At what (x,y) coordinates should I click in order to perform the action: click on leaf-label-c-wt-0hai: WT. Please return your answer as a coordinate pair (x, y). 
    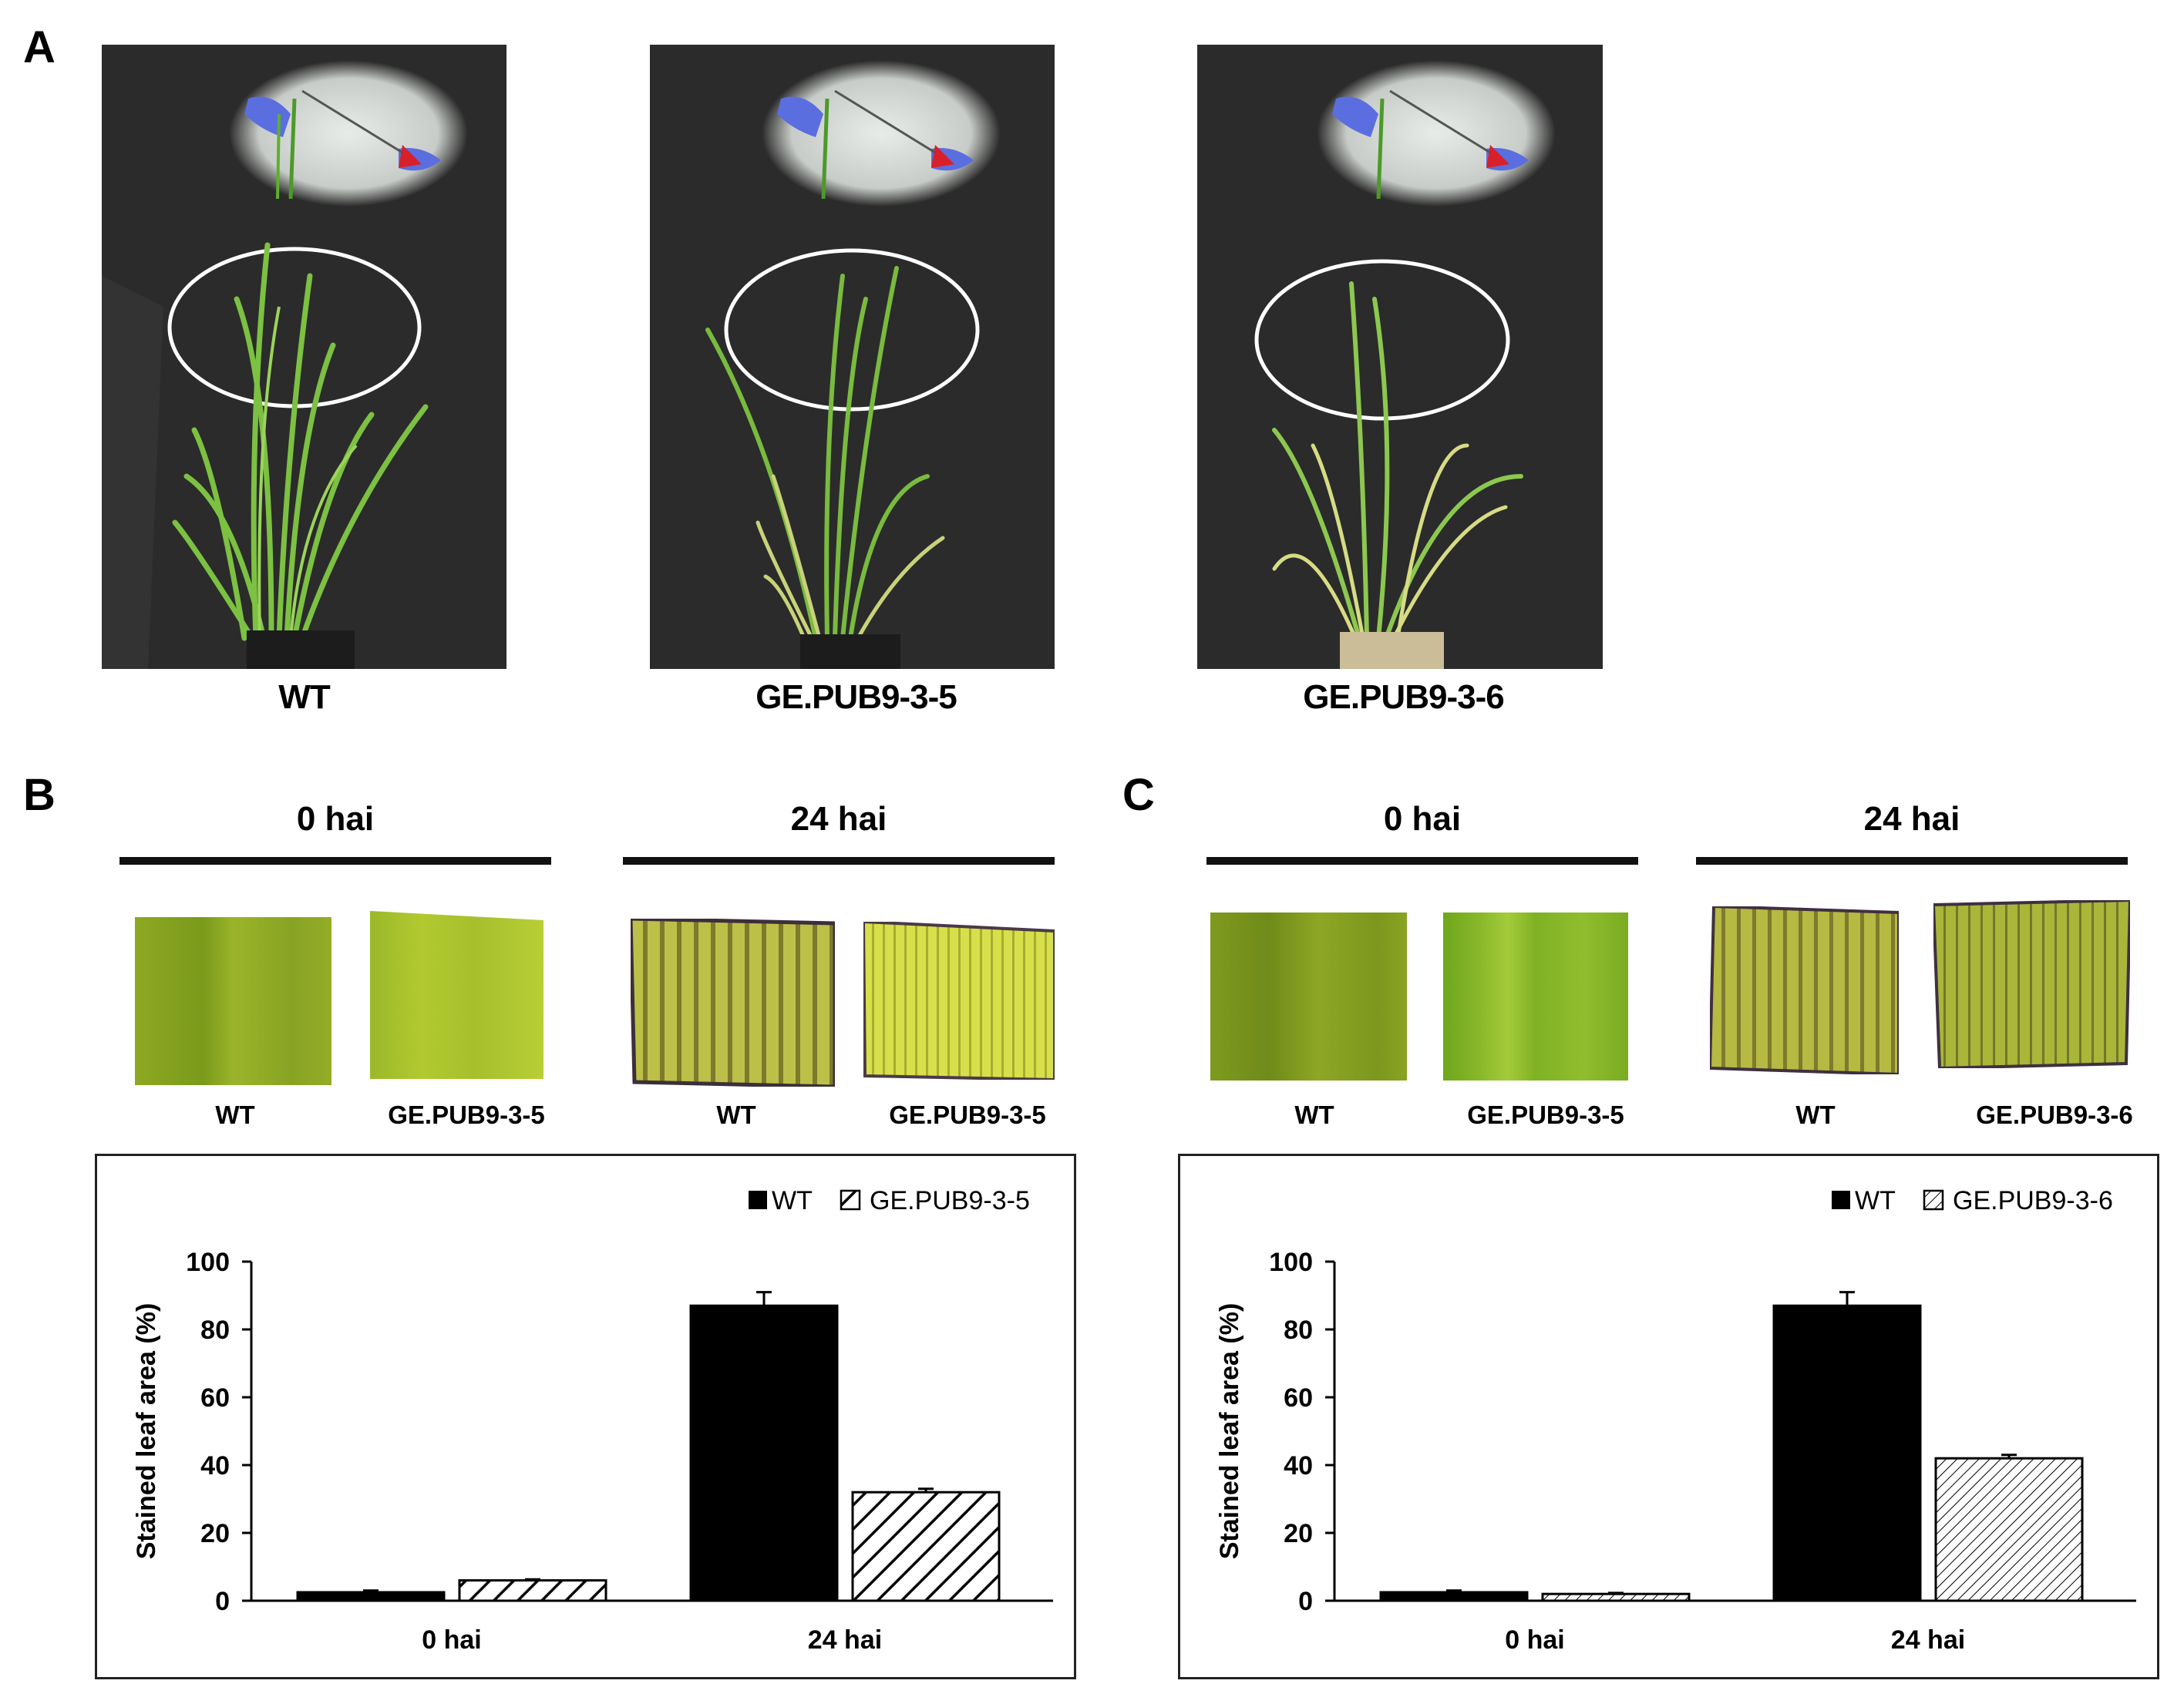
    Looking at the image, I should click on (1314, 1115).